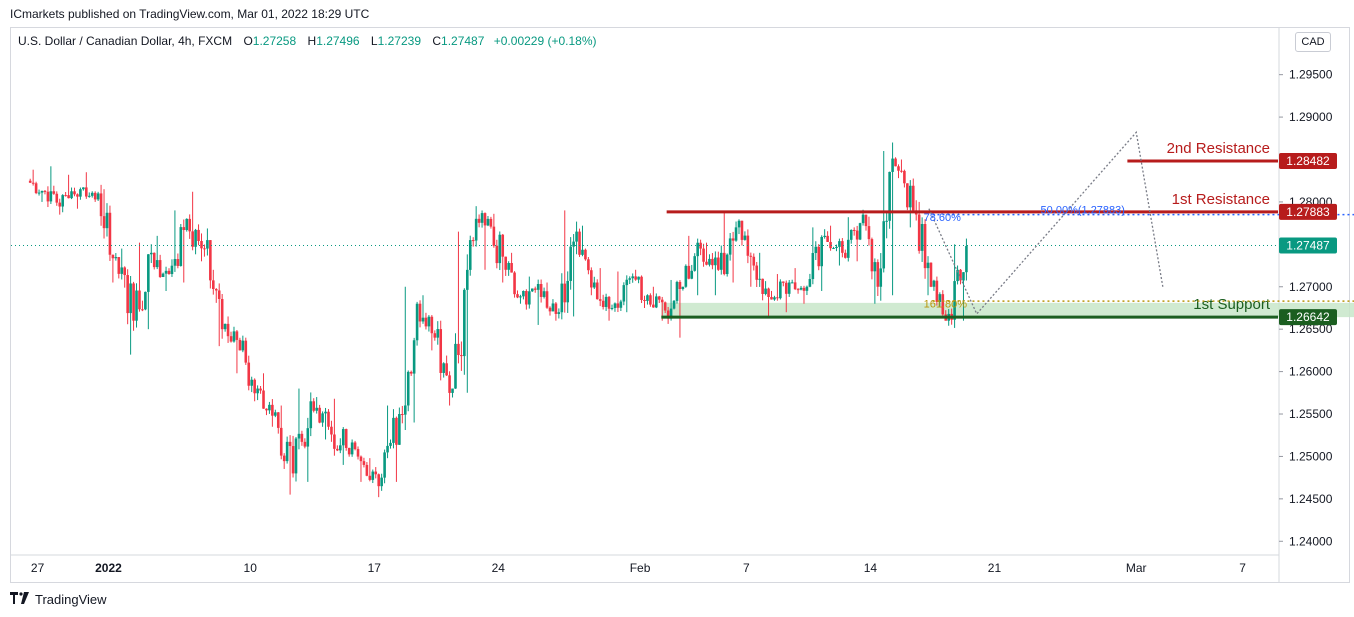 This screenshot has width=1354, height=617. What do you see at coordinates (437, 41) in the screenshot?
I see `close-label: C` at bounding box center [437, 41].